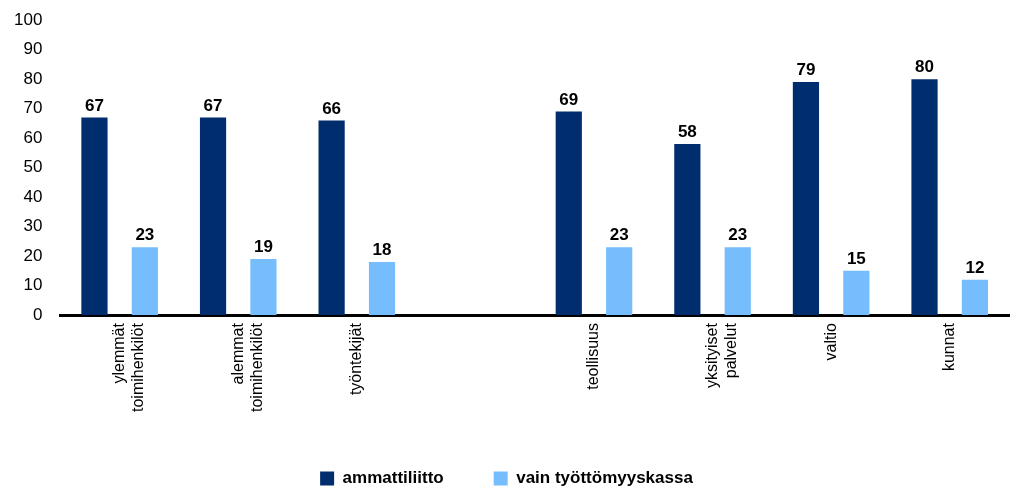 The height and width of the screenshot is (497, 1019). Describe the element at coordinates (393, 478) in the screenshot. I see `legend-label: ammattiliitto` at that location.